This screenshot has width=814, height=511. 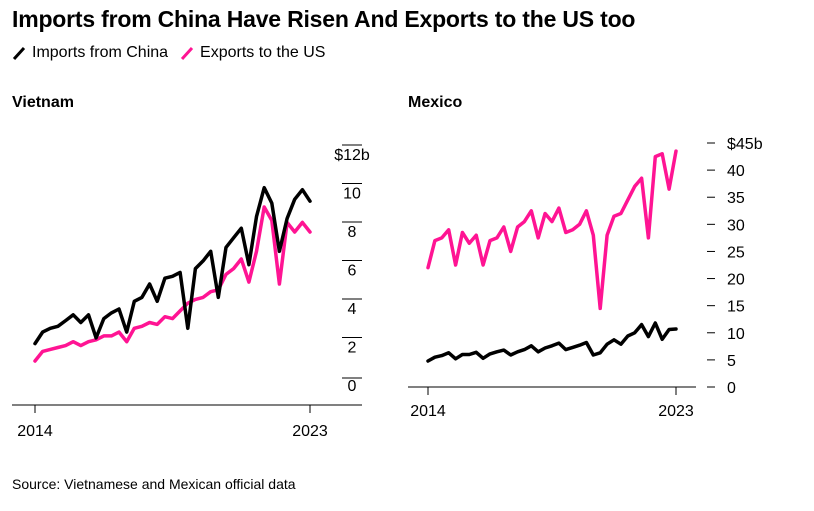 I want to click on y-tick-label: 15, so click(x=736, y=307).